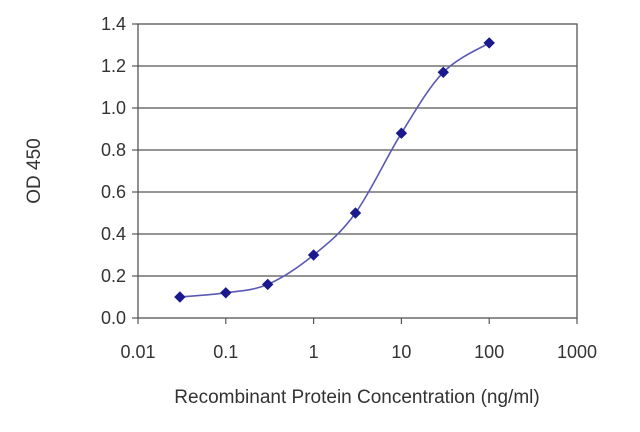 This screenshot has height=432, width=640. Describe the element at coordinates (489, 352) in the screenshot. I see `x-tick-label: 100` at that location.